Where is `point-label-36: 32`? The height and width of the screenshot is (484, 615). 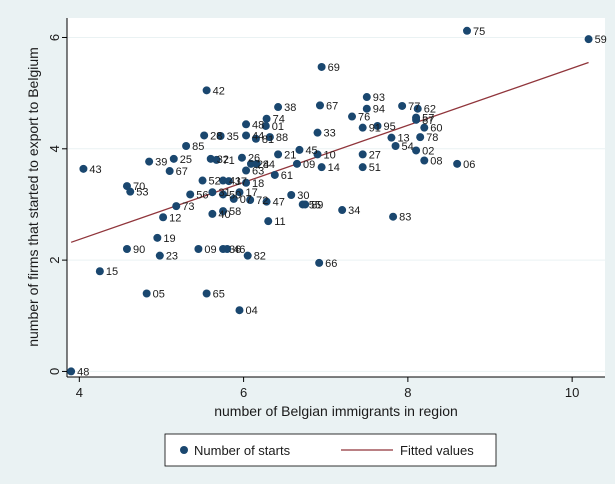
point-label-36: 32 is located at coordinates (223, 160).